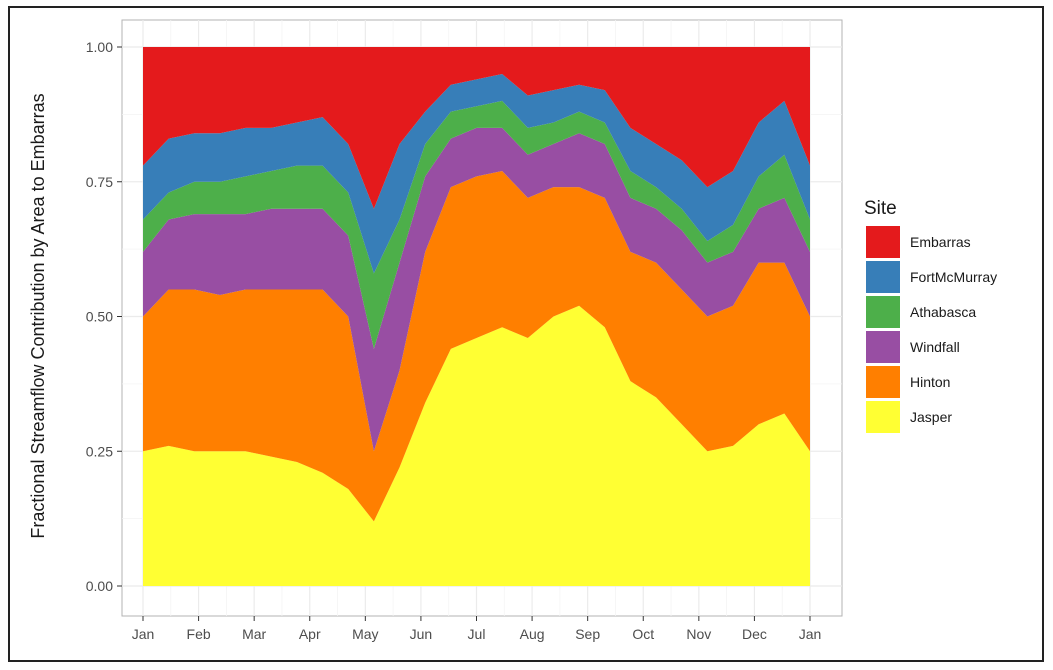 The image size is (1053, 670). Describe the element at coordinates (99, 47) in the screenshot. I see `y-tick-label: 1.00` at that location.